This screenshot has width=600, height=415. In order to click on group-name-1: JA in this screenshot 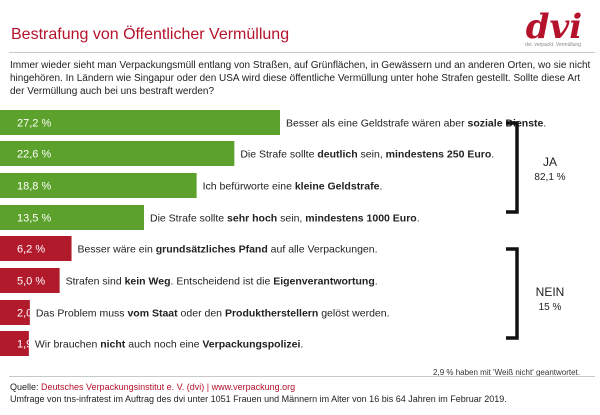, I will do `click(550, 162)`.